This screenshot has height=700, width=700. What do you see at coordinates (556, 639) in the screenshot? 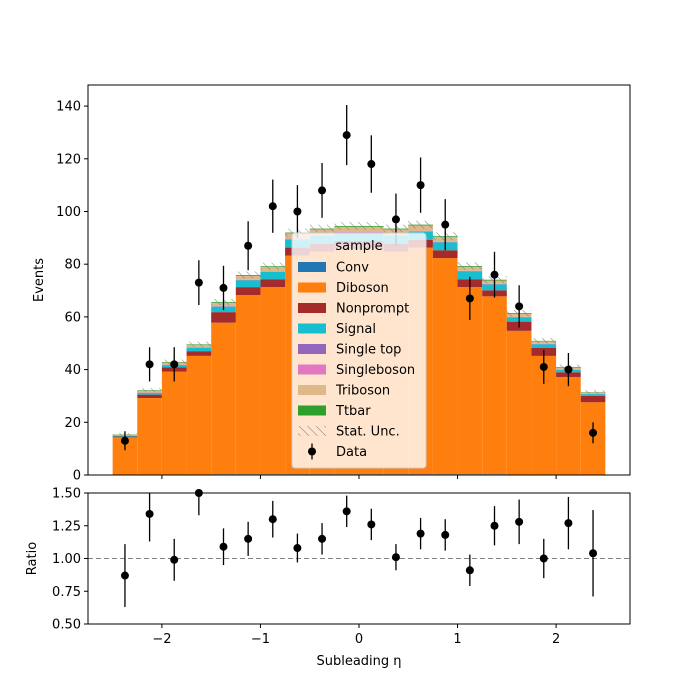
I see `x-tick-label: 2` at bounding box center [556, 639].